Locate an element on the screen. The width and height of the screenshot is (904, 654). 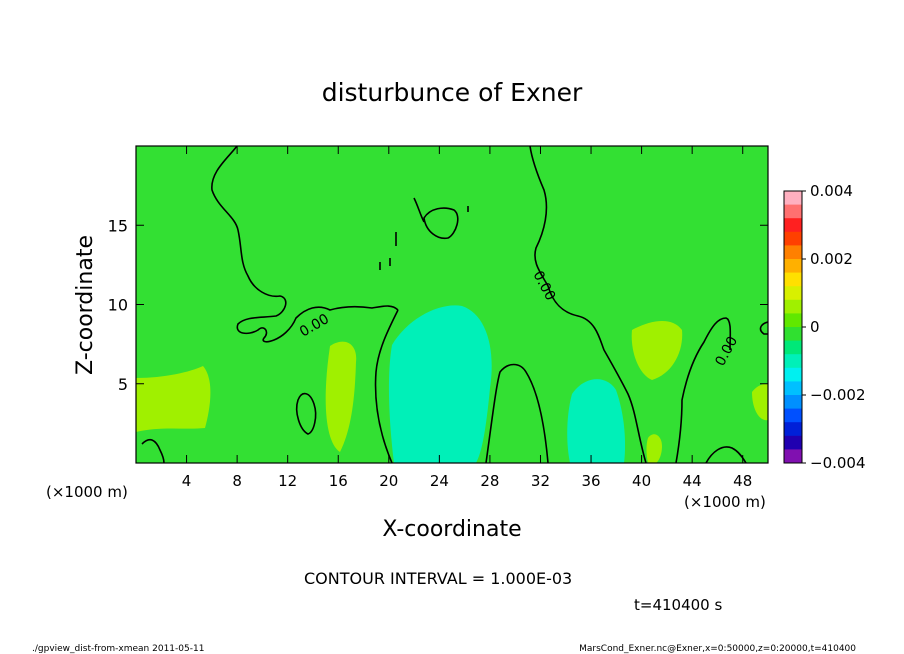
y-tick-label: 5 is located at coordinates (123, 384).